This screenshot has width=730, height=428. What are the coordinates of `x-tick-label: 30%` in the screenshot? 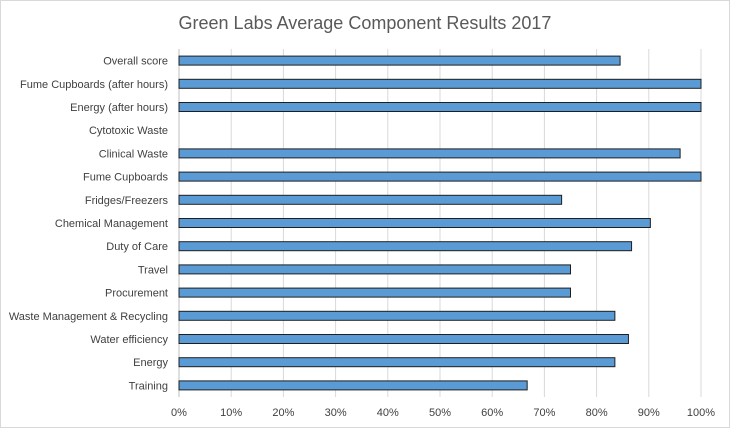 It's located at (336, 413).